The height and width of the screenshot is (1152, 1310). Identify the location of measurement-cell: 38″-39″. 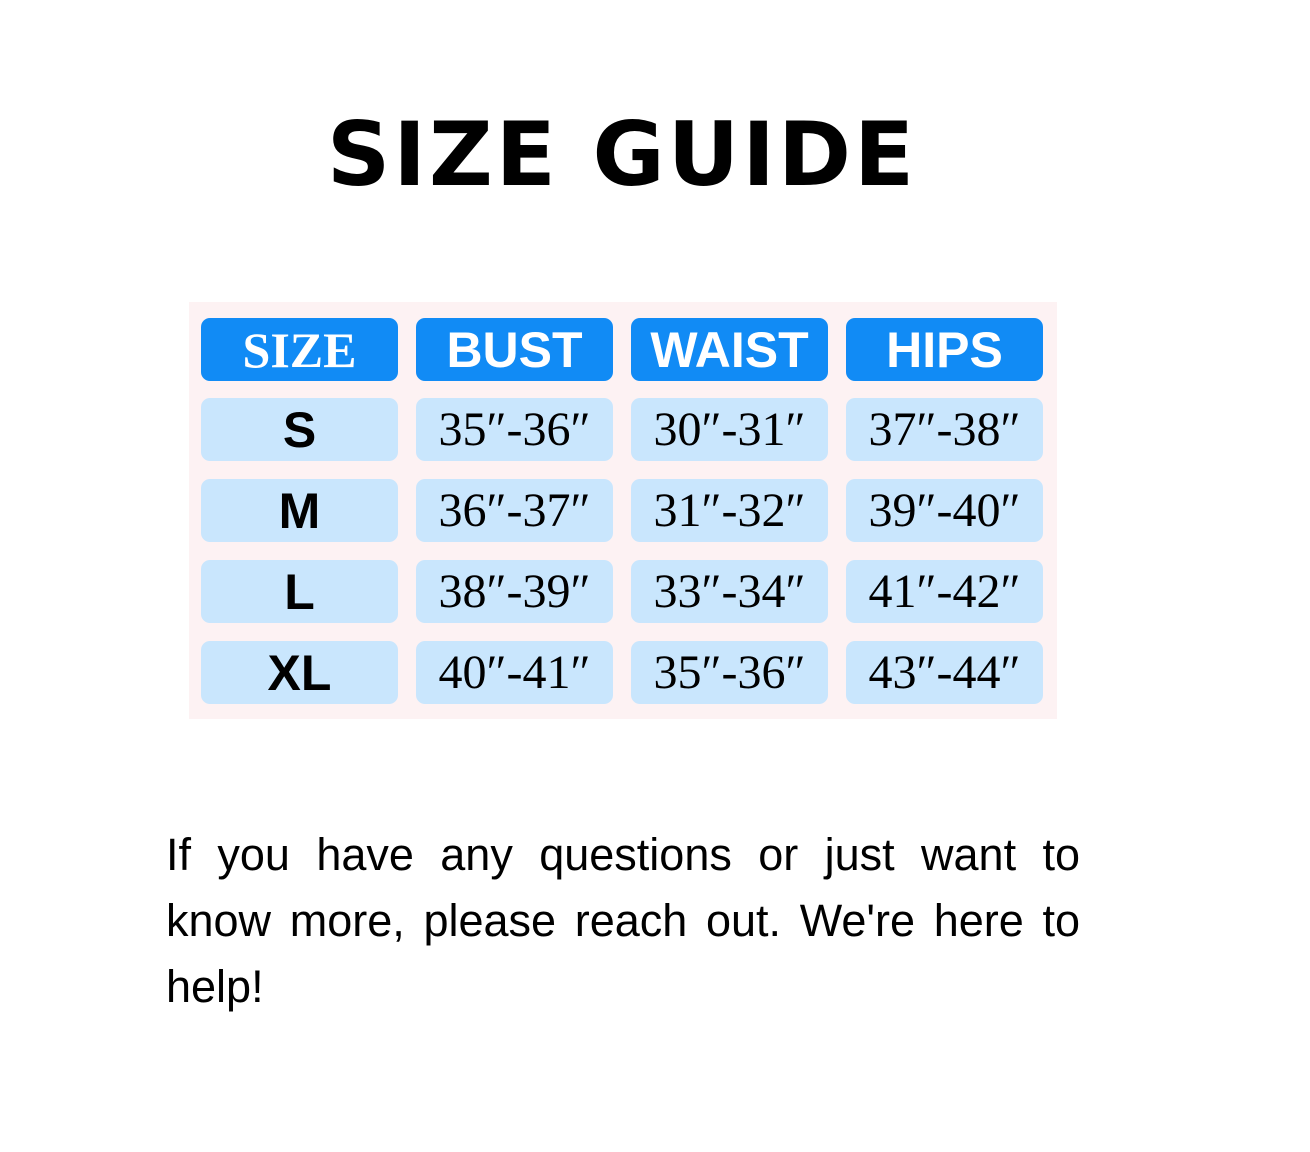
(514, 591).